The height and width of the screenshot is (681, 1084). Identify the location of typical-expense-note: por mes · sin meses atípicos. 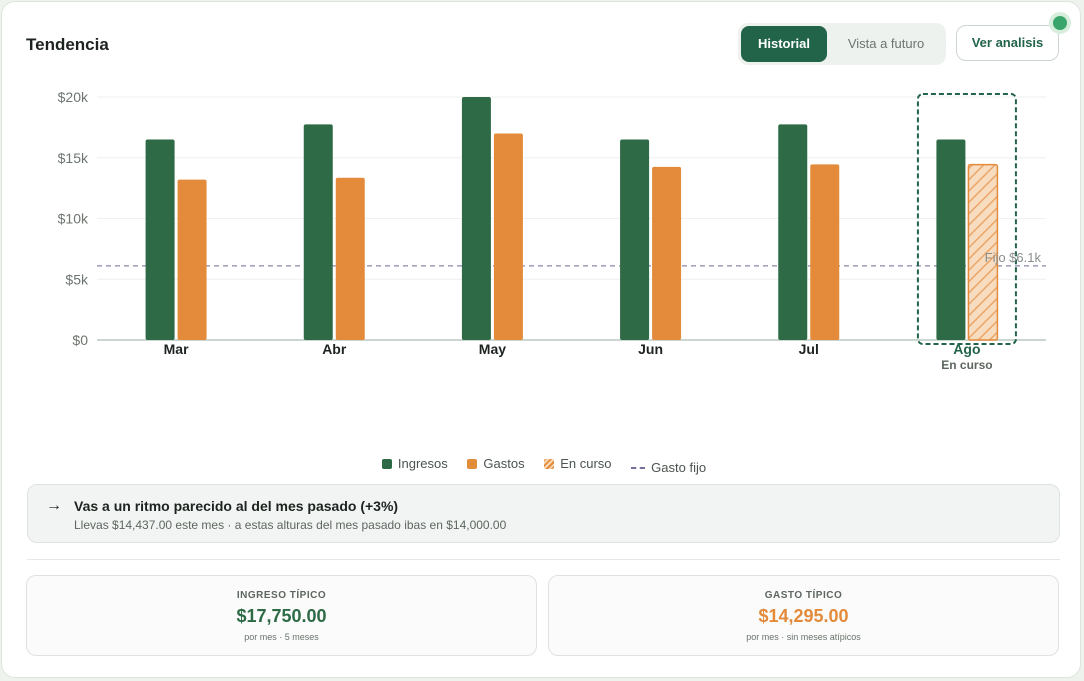
(803, 637).